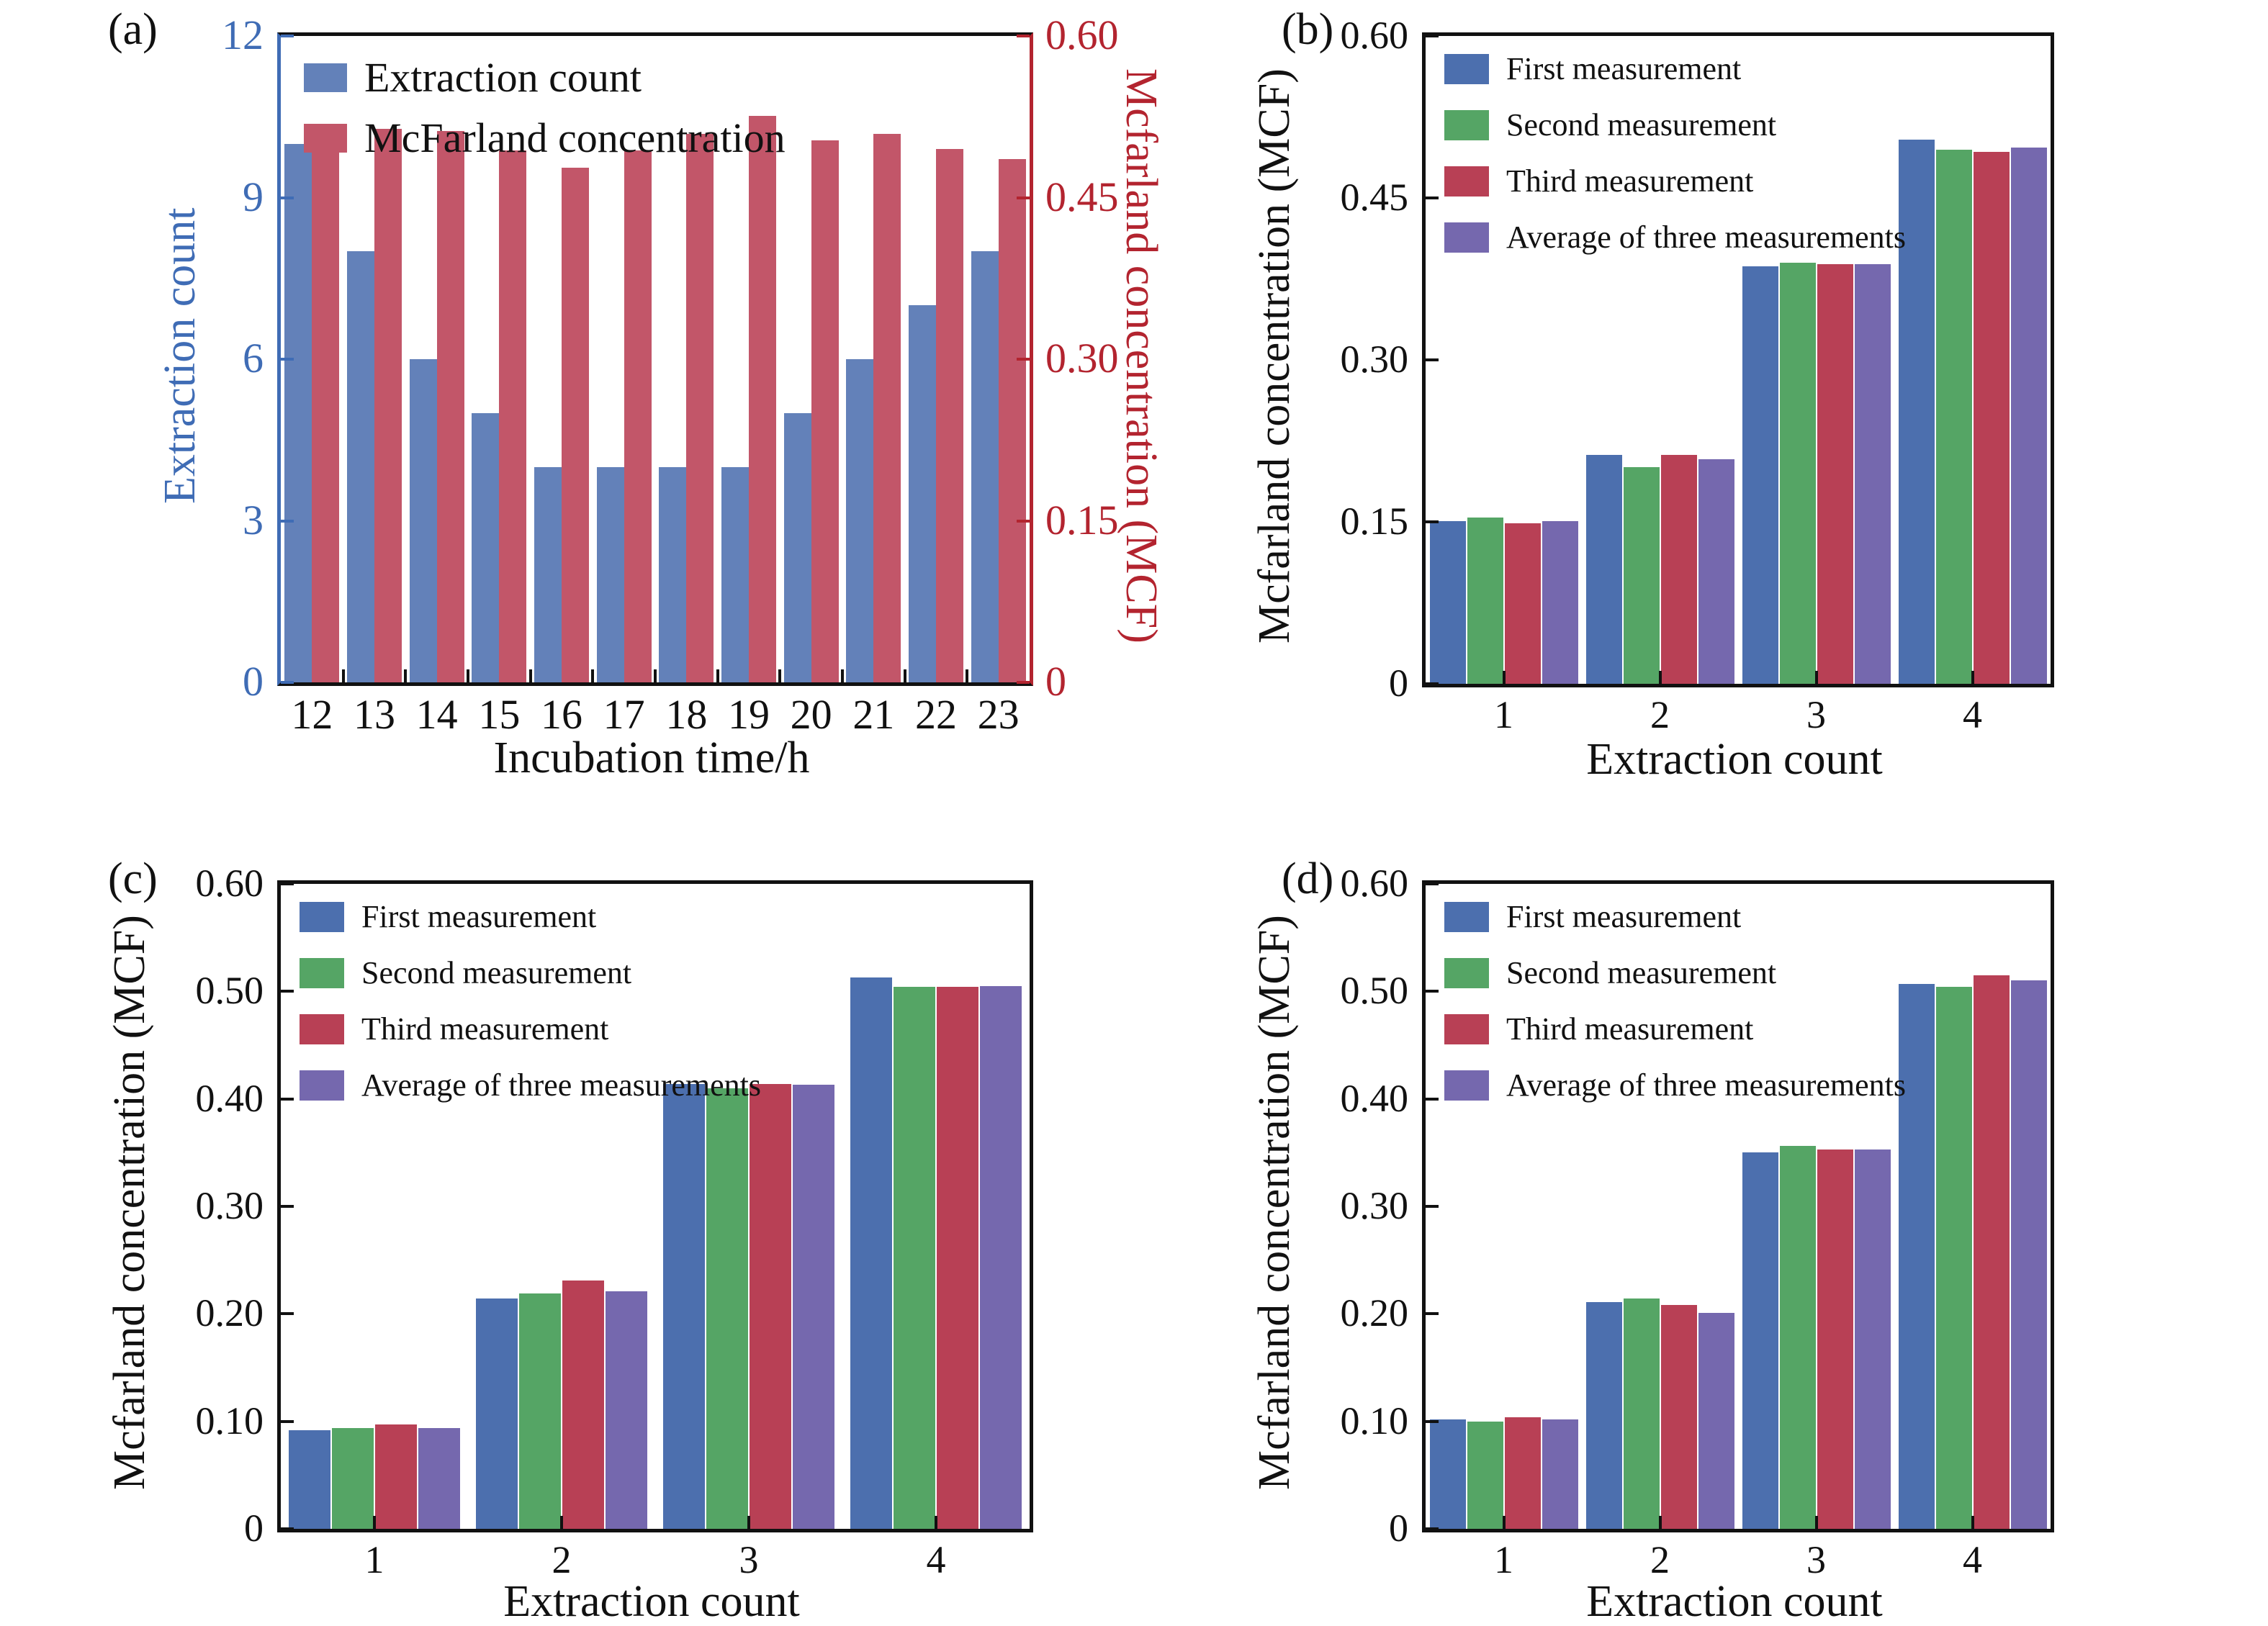 The height and width of the screenshot is (1626, 2268). I want to click on y-axis-tick-label: 0.20, so click(229, 1313).